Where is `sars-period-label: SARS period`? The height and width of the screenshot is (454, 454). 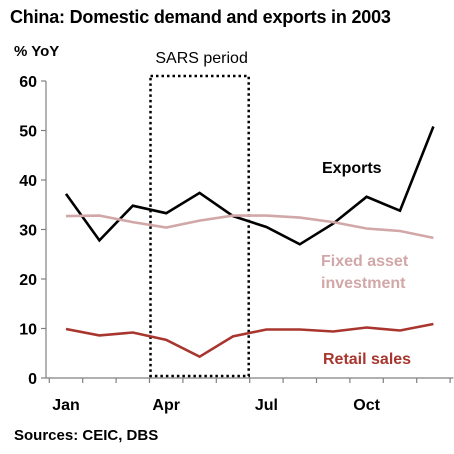
sars-period-label: SARS period is located at coordinates (201, 58).